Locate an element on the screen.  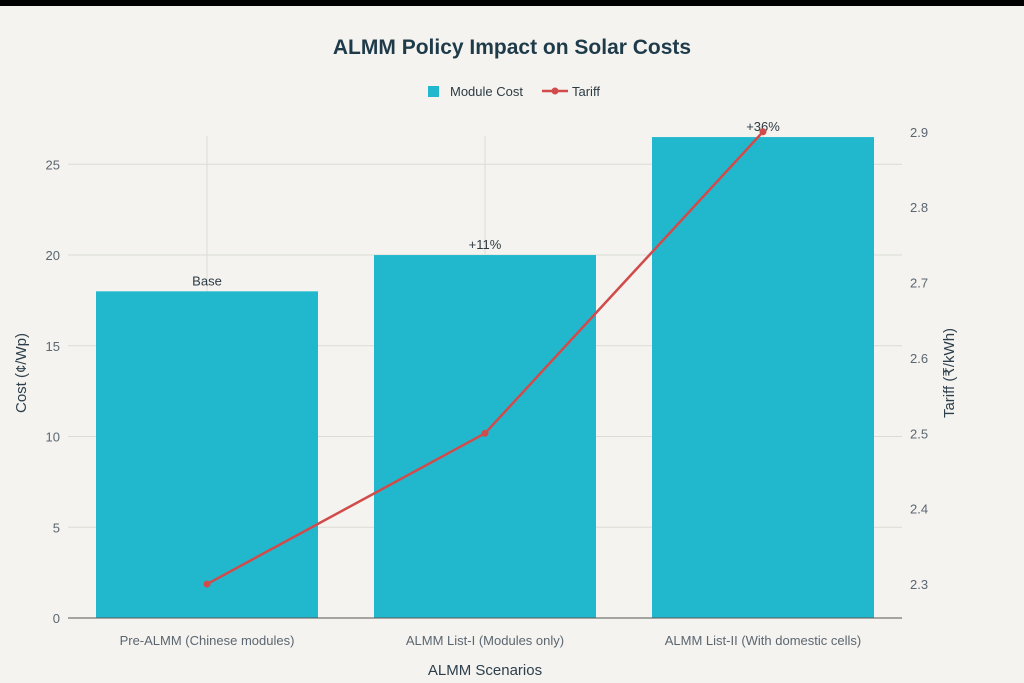
y-tick-label: 10 is located at coordinates (53, 437).